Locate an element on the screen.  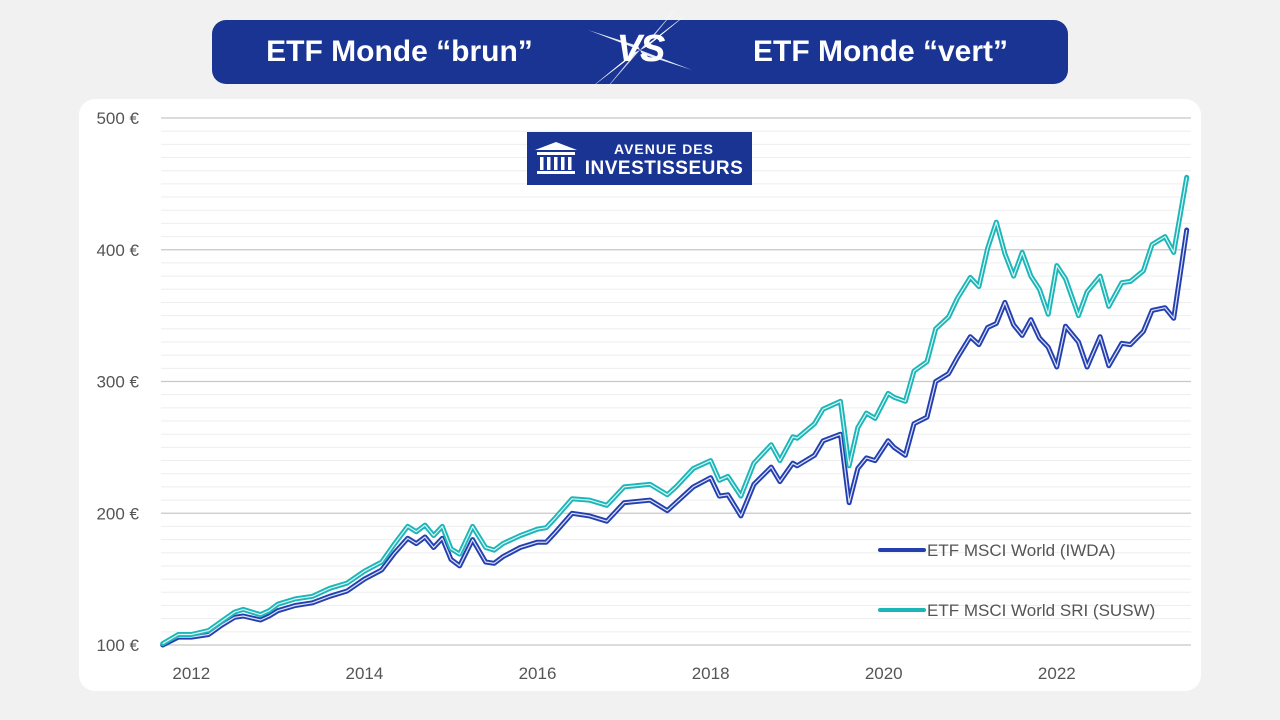
legend-item-iwda: ETF MSCI World (IWDA) is located at coordinates (997, 550).